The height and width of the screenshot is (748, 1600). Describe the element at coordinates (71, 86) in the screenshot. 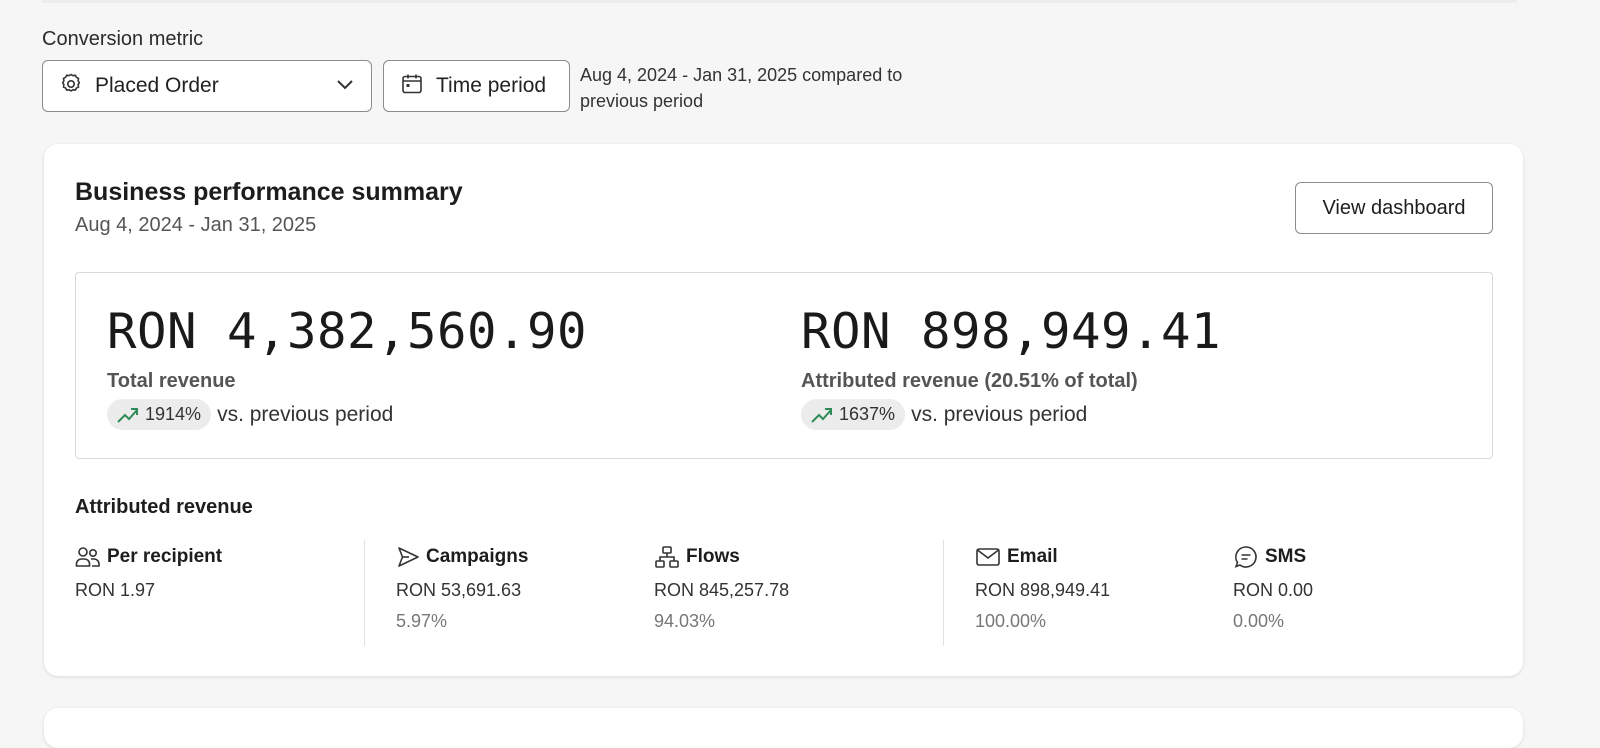

I see `gear-icon` at that location.